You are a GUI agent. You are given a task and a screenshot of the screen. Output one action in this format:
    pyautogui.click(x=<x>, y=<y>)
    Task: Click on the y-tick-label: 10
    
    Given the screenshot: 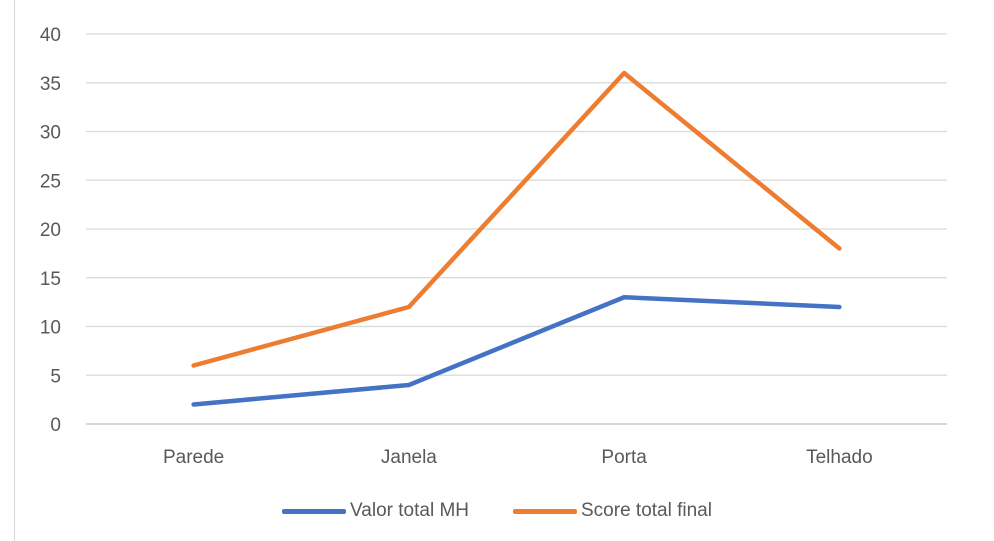 What is the action you would take?
    pyautogui.click(x=50, y=328)
    